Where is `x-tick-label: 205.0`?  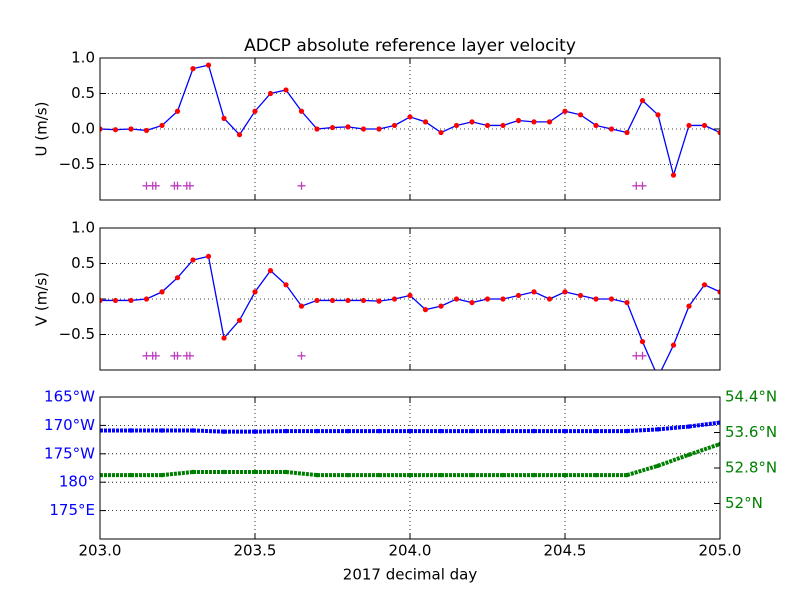 x-tick-label: 205.0 is located at coordinates (720, 551).